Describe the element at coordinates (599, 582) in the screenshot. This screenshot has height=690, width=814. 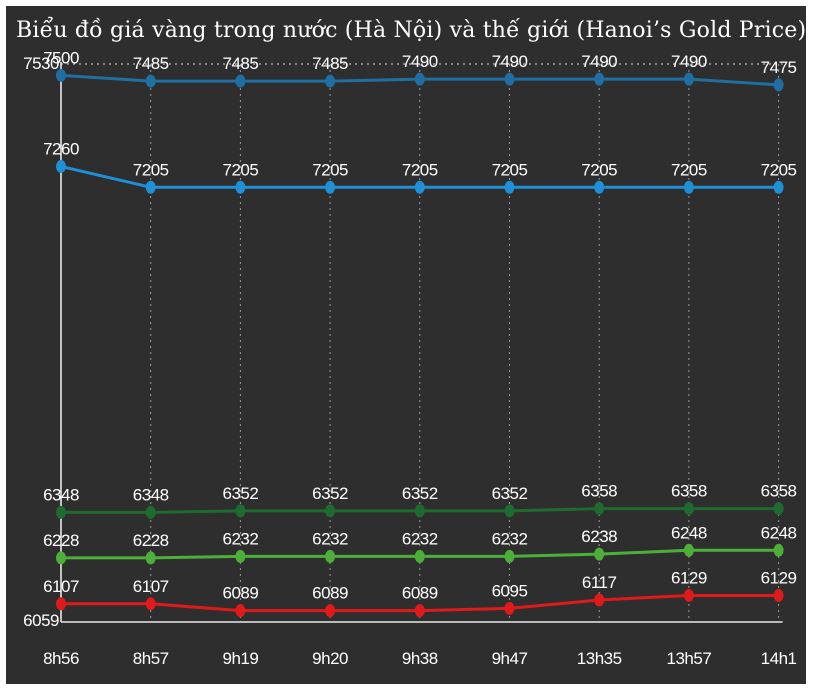
I see `data-label: 6117` at that location.